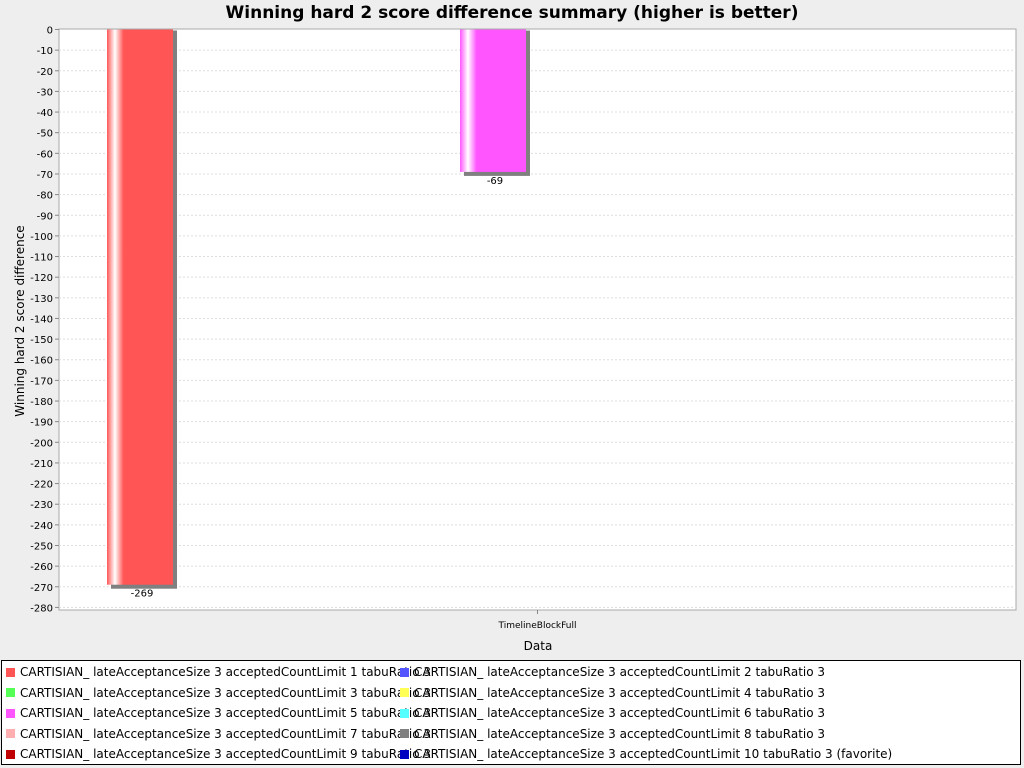 The image size is (1024, 768). I want to click on y-tick-label: -140, so click(41, 319).